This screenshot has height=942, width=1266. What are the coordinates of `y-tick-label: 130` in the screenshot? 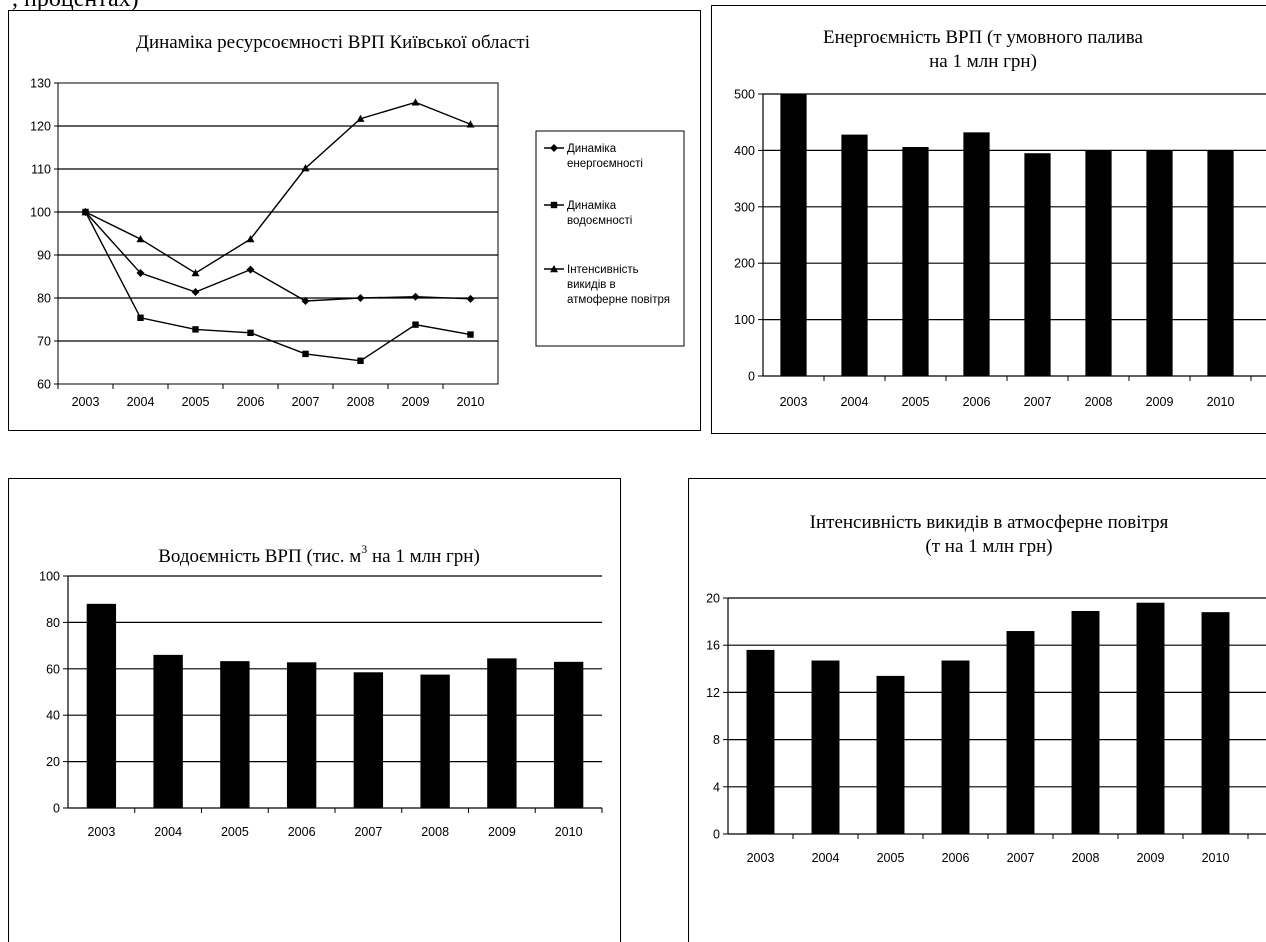 It's located at (40, 84).